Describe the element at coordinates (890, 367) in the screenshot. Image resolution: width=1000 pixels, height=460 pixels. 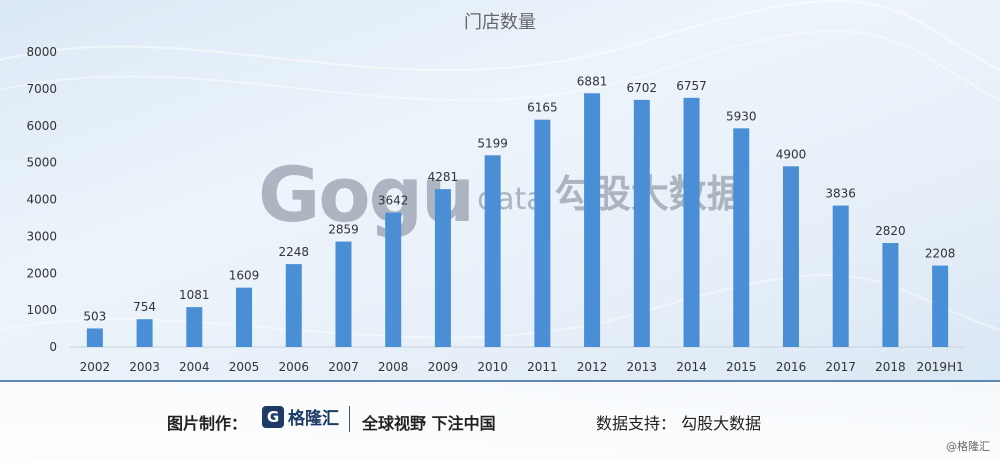
I see `x-tick-label: 2018` at that location.